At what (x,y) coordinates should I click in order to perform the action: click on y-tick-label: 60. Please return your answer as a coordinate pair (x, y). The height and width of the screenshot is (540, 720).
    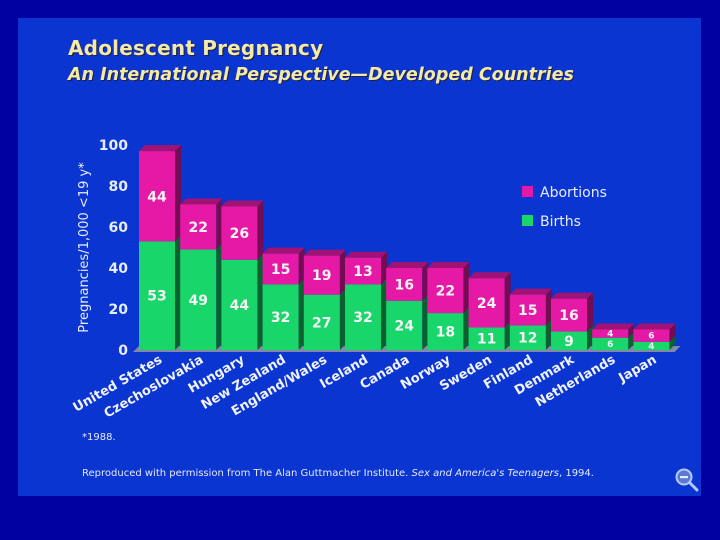
    Looking at the image, I should click on (119, 228).